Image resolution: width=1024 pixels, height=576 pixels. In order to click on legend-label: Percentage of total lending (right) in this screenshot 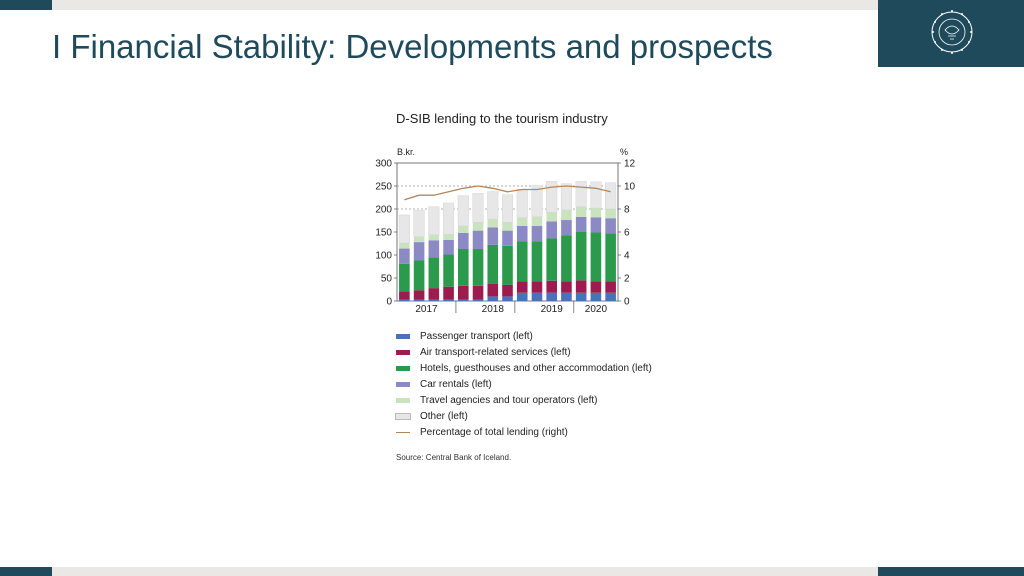, I will do `click(494, 432)`.